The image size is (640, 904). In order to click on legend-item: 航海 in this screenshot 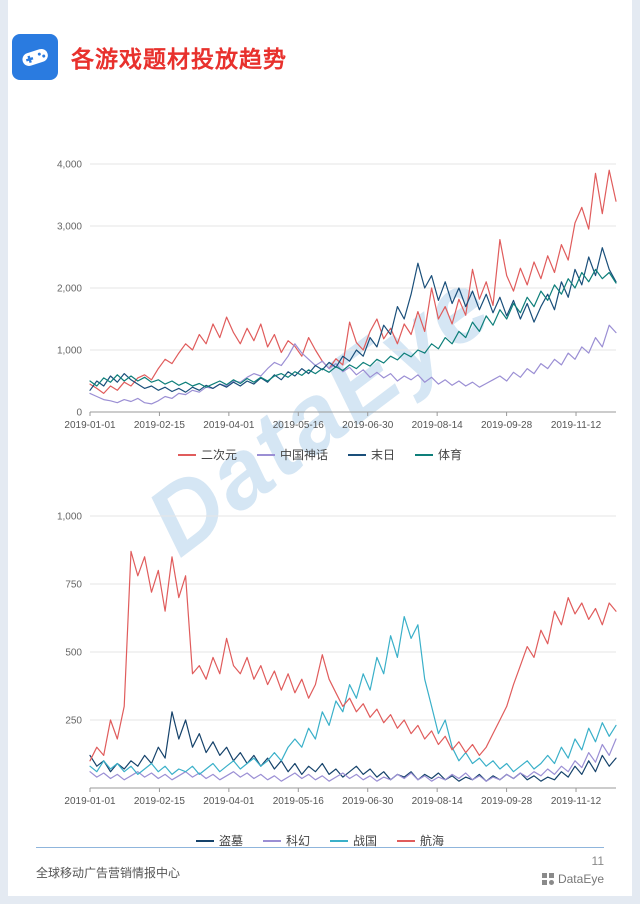, I will do `click(420, 840)`.